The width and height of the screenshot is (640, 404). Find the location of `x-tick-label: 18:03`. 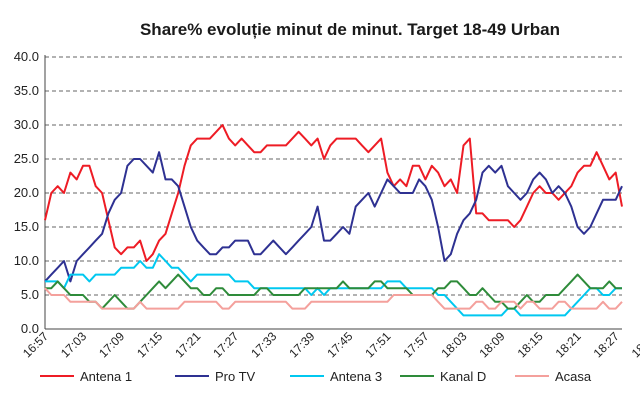

x-tick-label: 18:03 is located at coordinates (453, 344).